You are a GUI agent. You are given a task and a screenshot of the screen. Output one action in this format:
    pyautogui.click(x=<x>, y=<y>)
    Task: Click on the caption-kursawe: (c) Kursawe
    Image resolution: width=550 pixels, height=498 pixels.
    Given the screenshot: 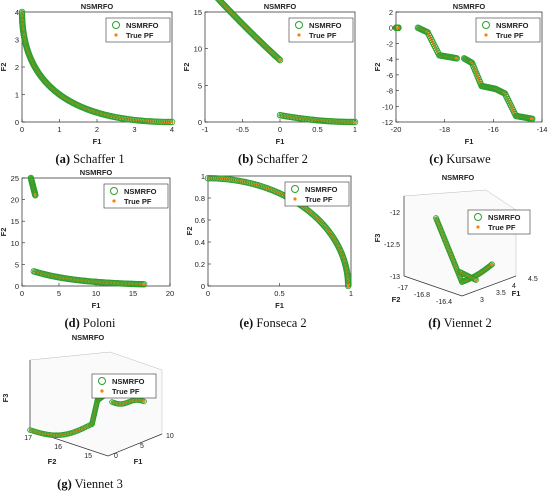 What is the action you would take?
    pyautogui.click(x=460, y=159)
    